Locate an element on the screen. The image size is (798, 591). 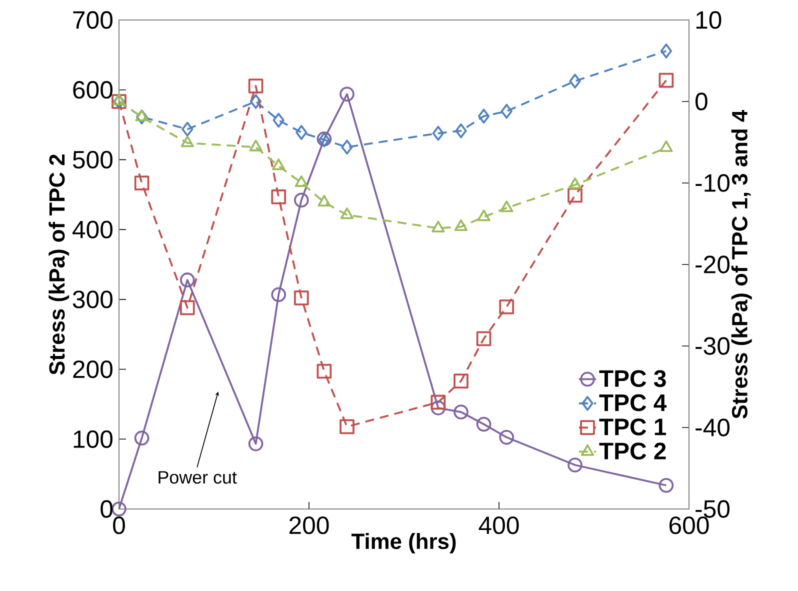
legend-label: TPC 1 is located at coordinates (632, 427).